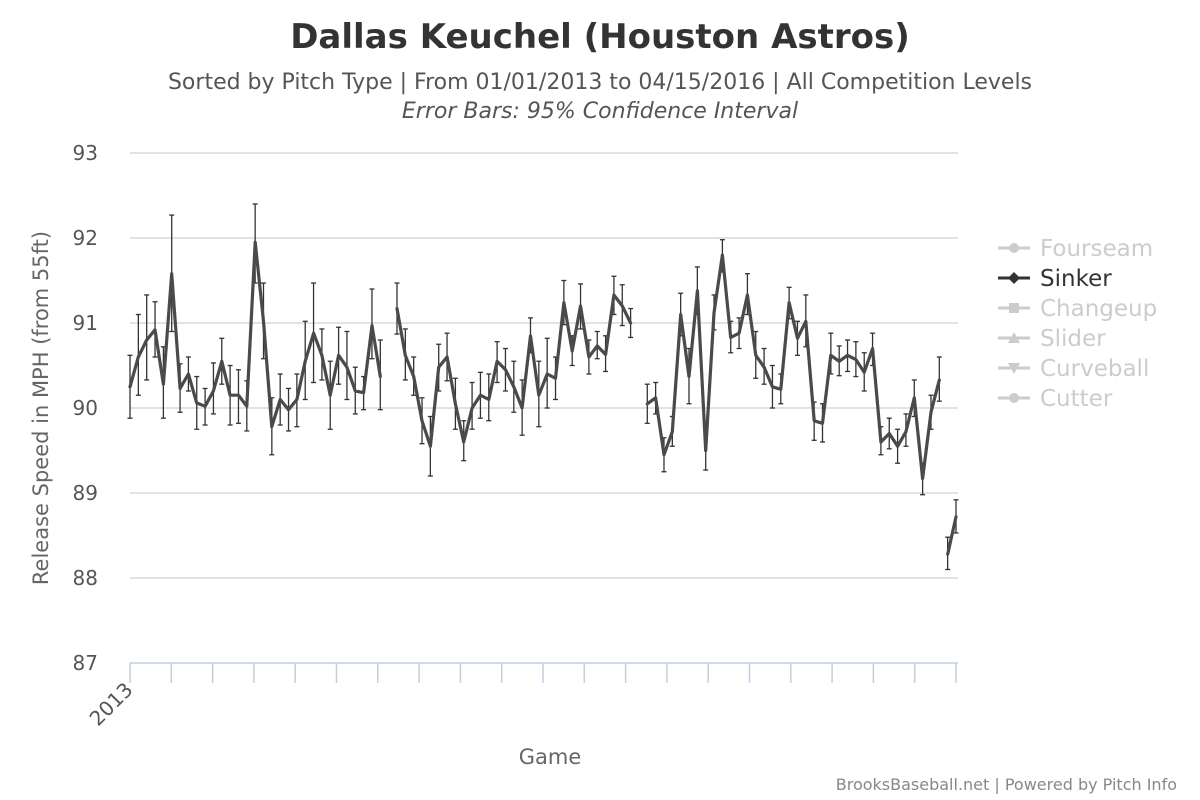  What do you see at coordinates (1098, 309) in the screenshot?
I see `legend-label: Changeup` at bounding box center [1098, 309].